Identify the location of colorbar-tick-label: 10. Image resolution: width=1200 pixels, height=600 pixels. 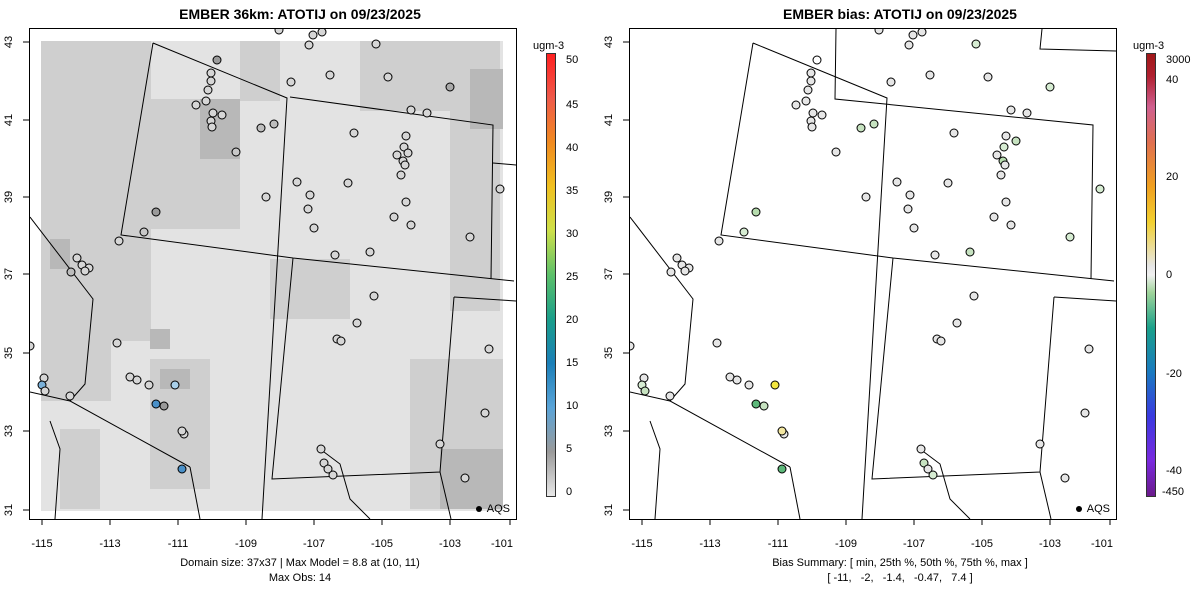
(572, 406).